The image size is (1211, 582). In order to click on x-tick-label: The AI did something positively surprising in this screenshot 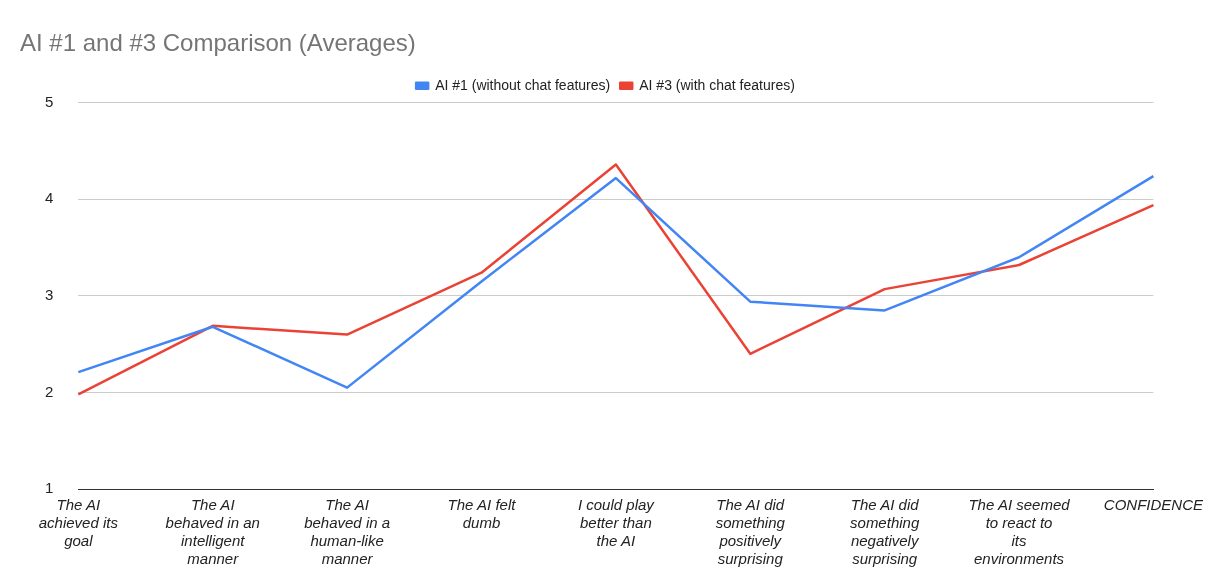, I will do `click(750, 532)`.